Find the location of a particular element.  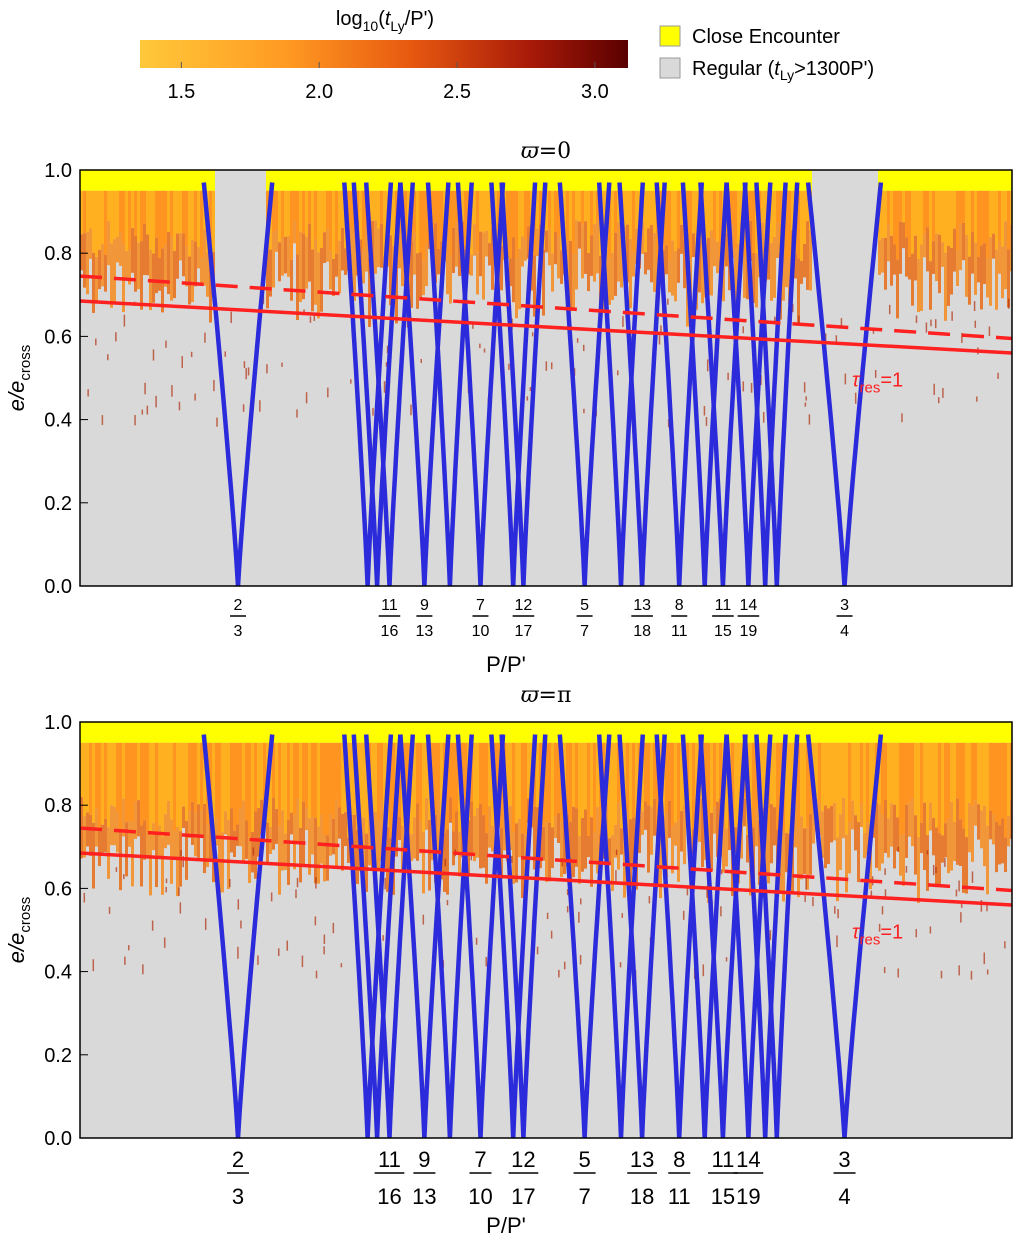

resonance-label-denominator: 7 is located at coordinates (584, 631).